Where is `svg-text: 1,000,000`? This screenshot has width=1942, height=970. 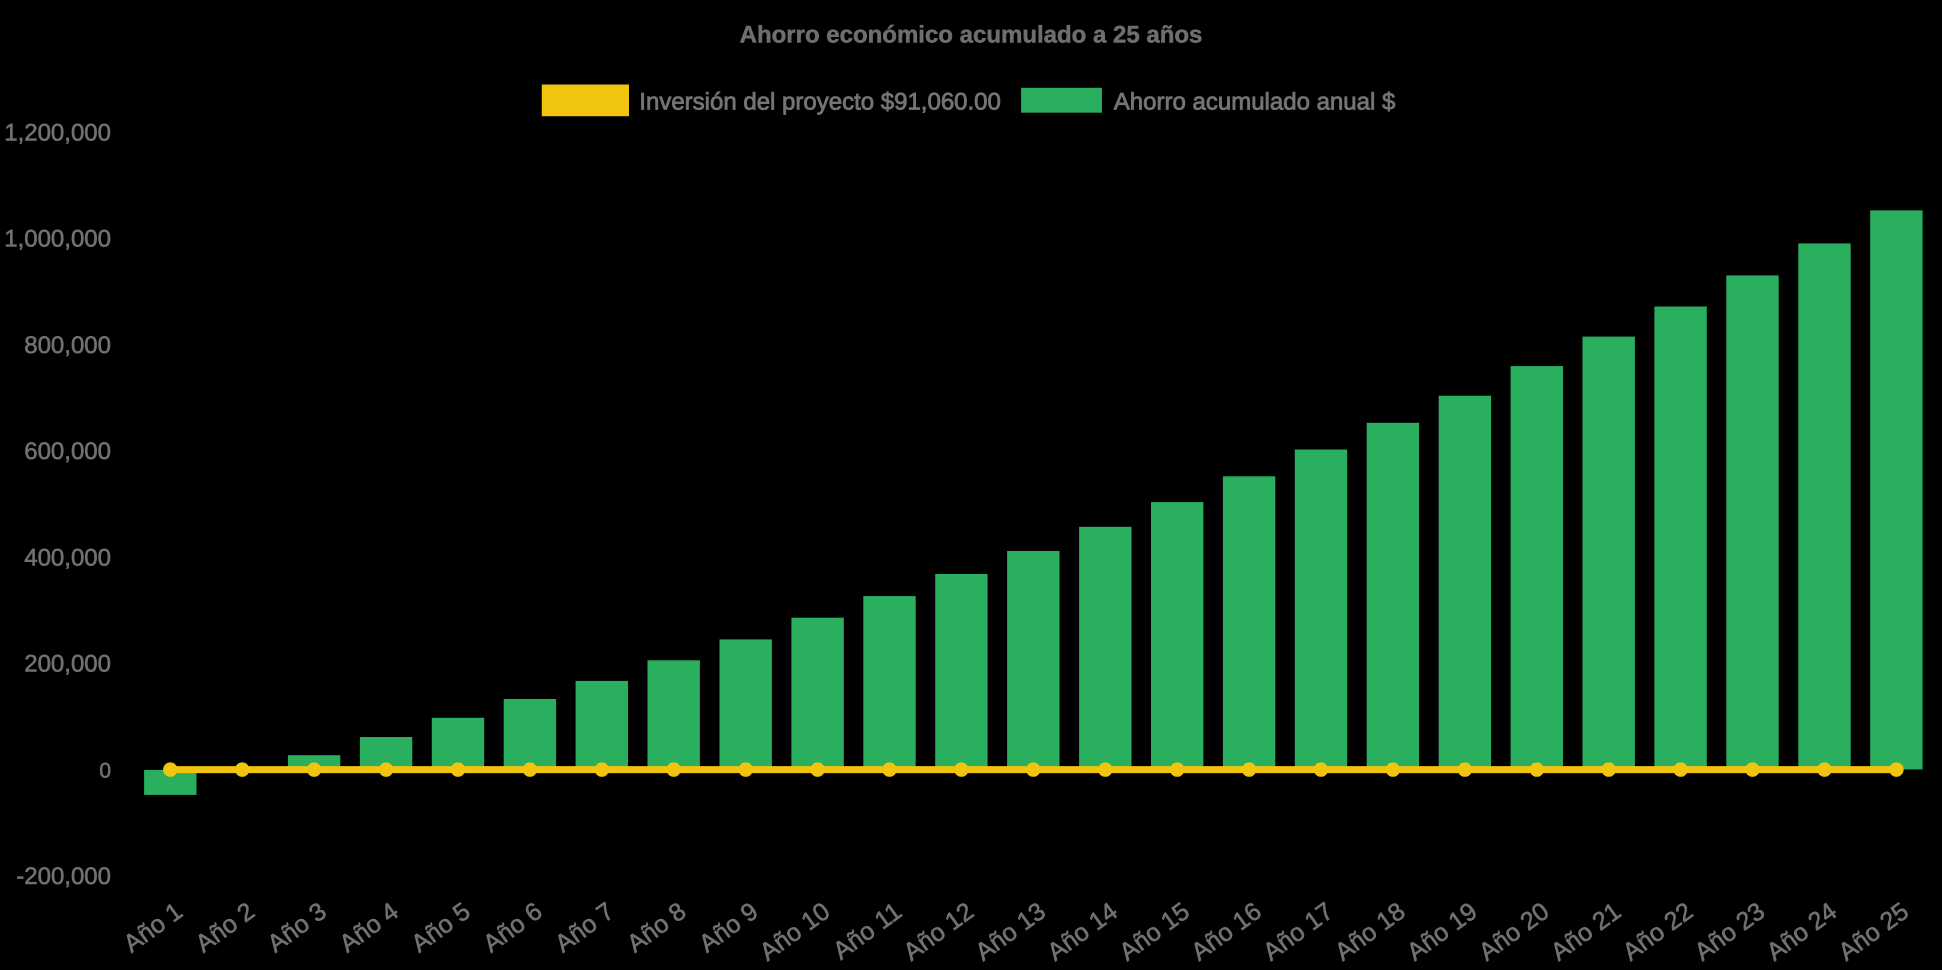 svg-text: 1,000,000 is located at coordinates (57, 239).